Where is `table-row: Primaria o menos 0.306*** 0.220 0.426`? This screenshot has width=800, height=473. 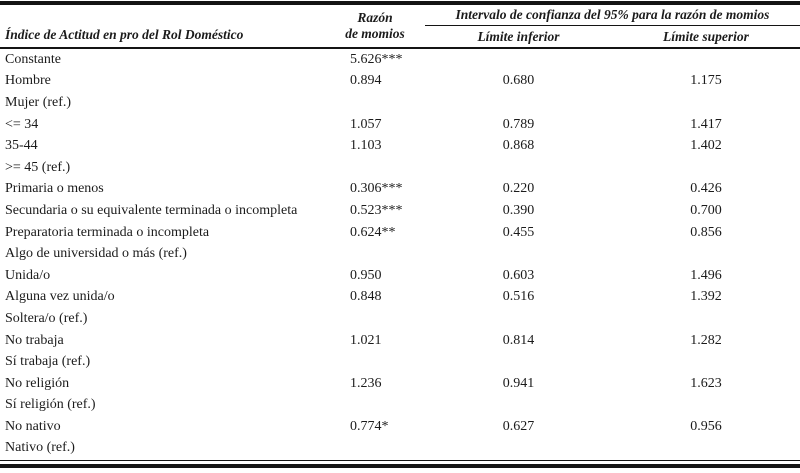
table-row: Primaria o menos 0.306*** 0.220 0.426 is located at coordinates (400, 190).